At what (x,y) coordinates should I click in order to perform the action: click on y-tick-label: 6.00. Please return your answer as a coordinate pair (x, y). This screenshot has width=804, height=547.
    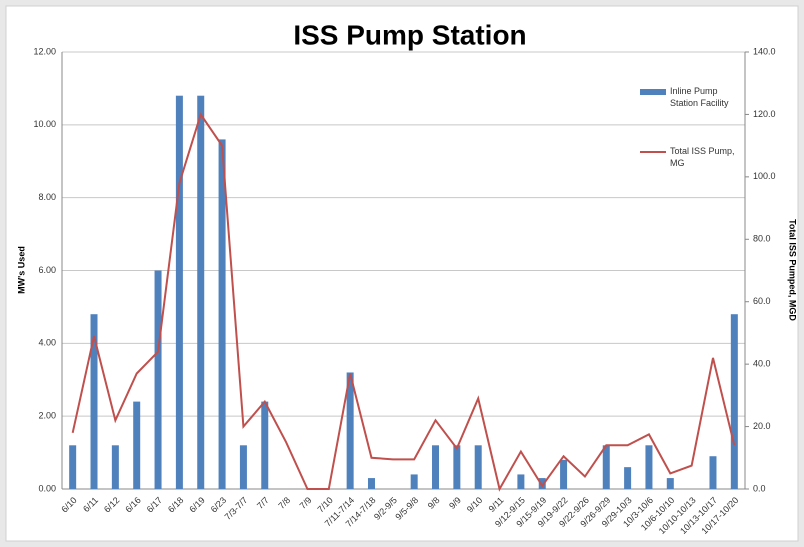
    Looking at the image, I should click on (47, 270).